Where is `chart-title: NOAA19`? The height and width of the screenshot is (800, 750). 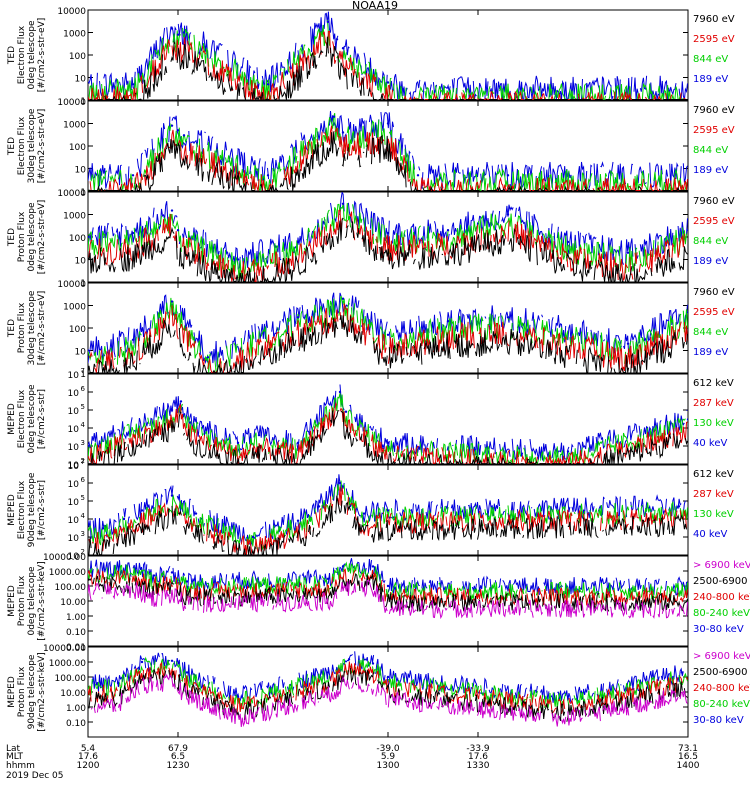 chart-title: NOAA19 is located at coordinates (375, 6).